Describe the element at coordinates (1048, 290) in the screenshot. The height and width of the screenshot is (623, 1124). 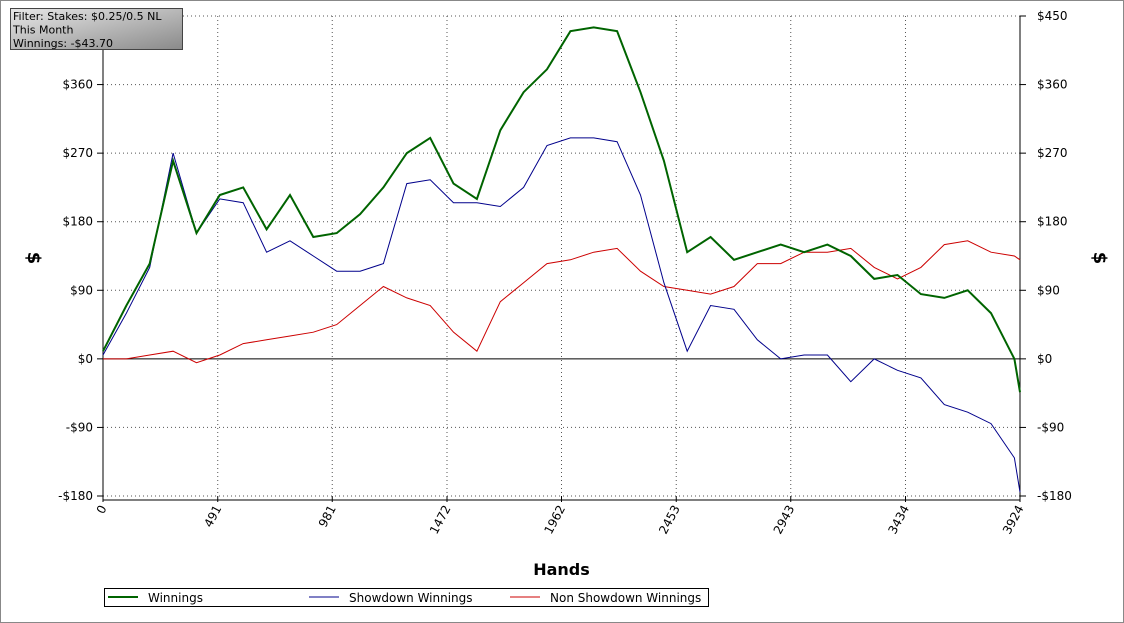
I see `y2-tick-label: $90` at that location.